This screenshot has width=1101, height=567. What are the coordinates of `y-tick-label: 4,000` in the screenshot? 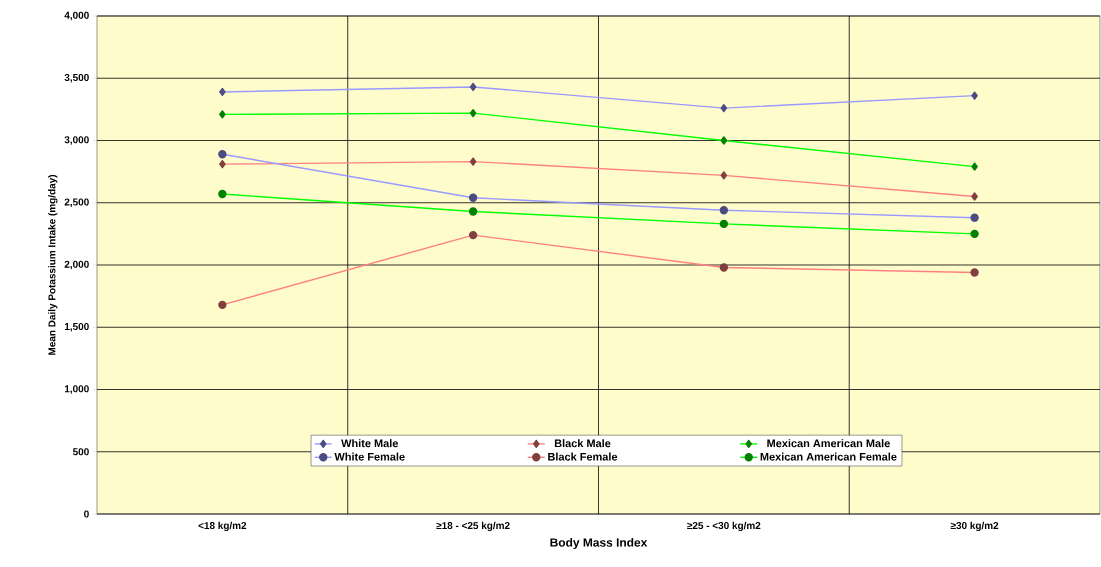 It's located at (76, 16).